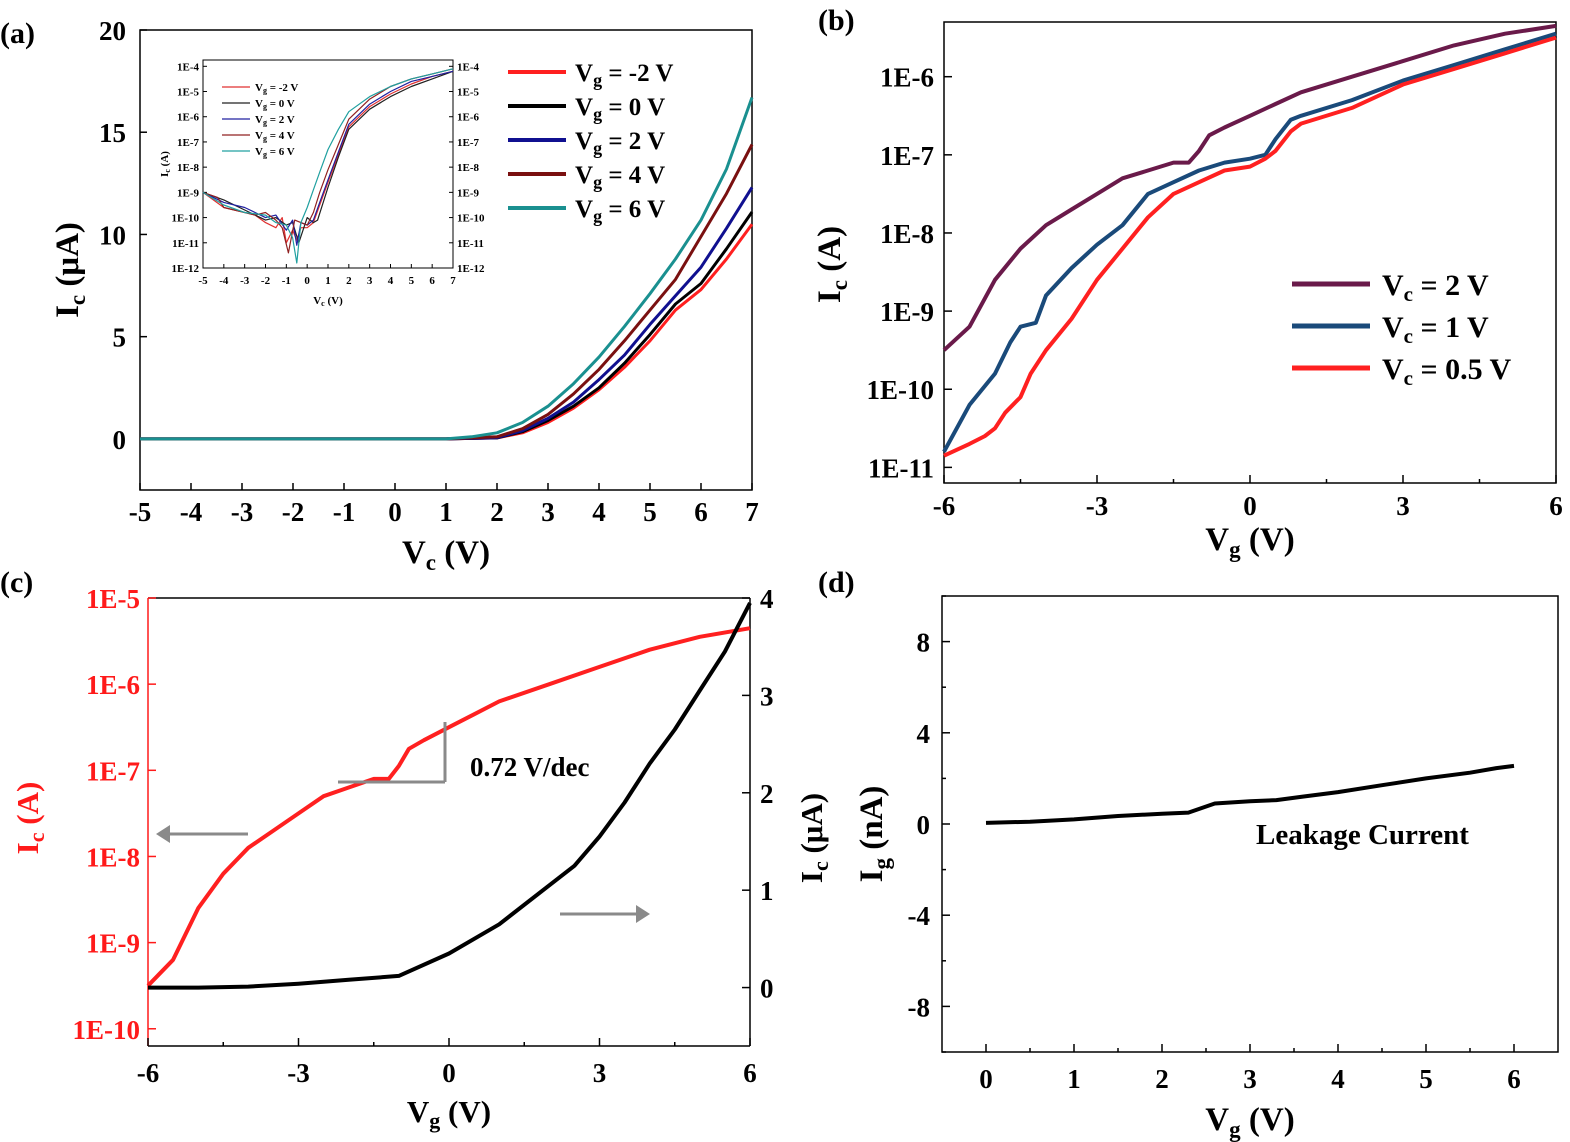 The width and height of the screenshot is (1570, 1142). Describe the element at coordinates (185, 244) in the screenshot. I see `inset-y-tick-label: 1E-11` at that location.